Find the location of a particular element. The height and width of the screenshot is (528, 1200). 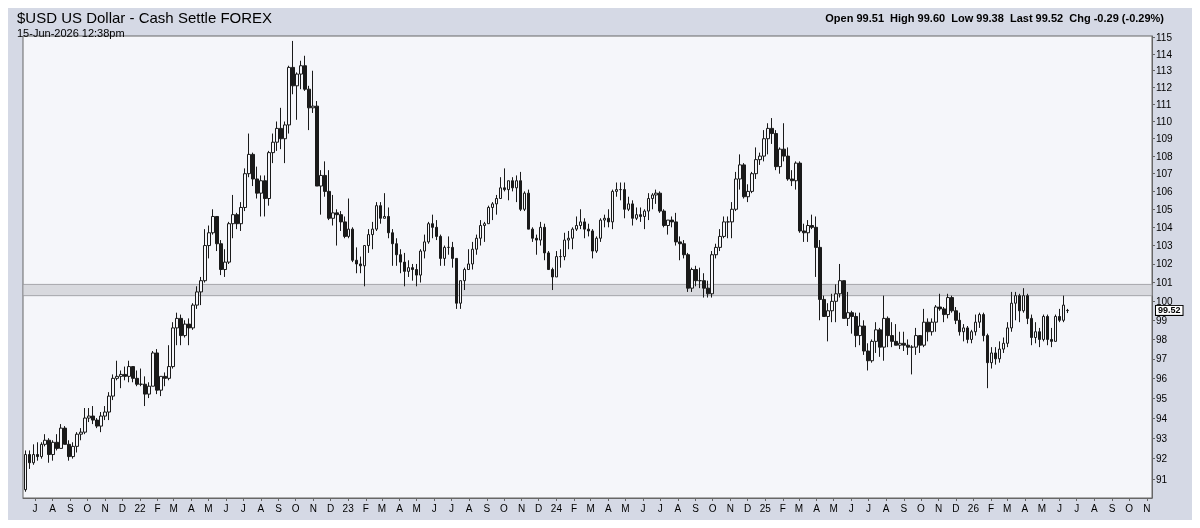

x-tick-label: 22 is located at coordinates (140, 508).